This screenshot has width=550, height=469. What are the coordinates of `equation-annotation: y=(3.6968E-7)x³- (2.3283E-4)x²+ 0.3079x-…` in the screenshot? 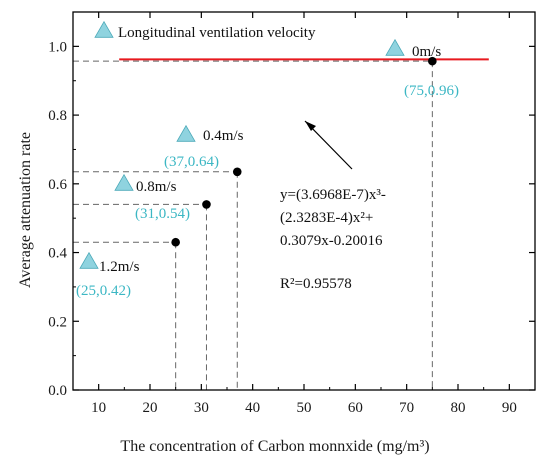 It's located at (333, 206).